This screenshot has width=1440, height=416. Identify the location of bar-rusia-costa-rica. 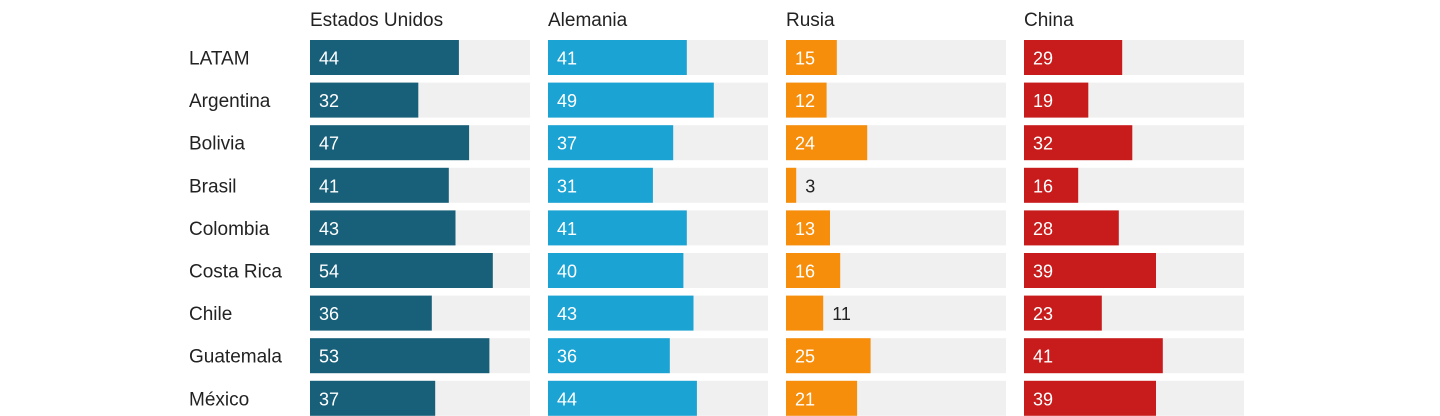
(813, 270).